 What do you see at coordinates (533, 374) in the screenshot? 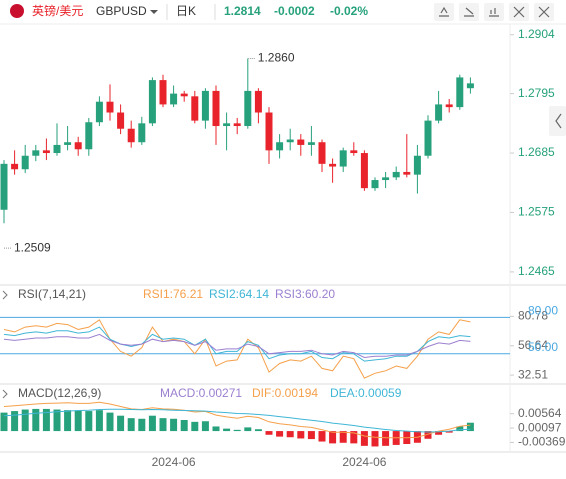
I see `y-tick-label: 32.51` at bounding box center [533, 374].